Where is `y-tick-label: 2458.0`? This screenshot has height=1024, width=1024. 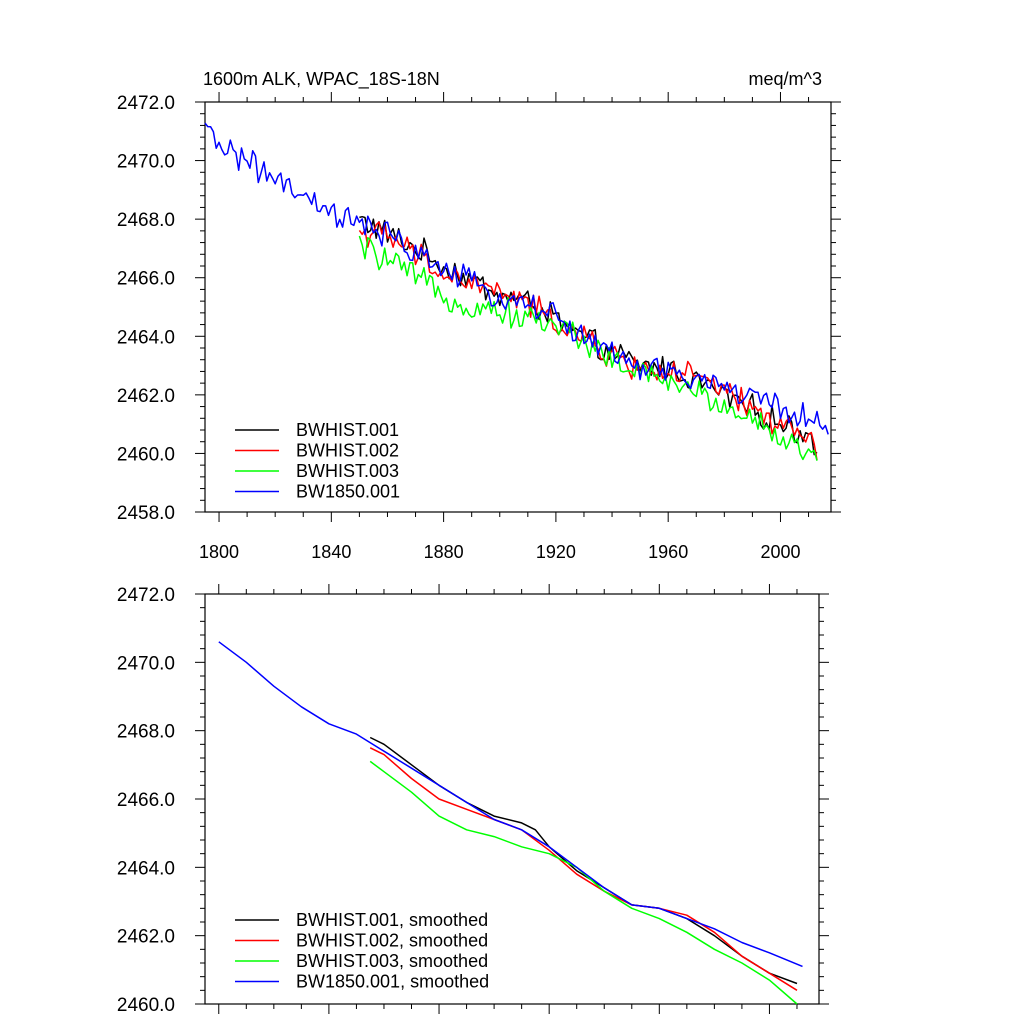 y-tick-label: 2458.0 is located at coordinates (146, 513).